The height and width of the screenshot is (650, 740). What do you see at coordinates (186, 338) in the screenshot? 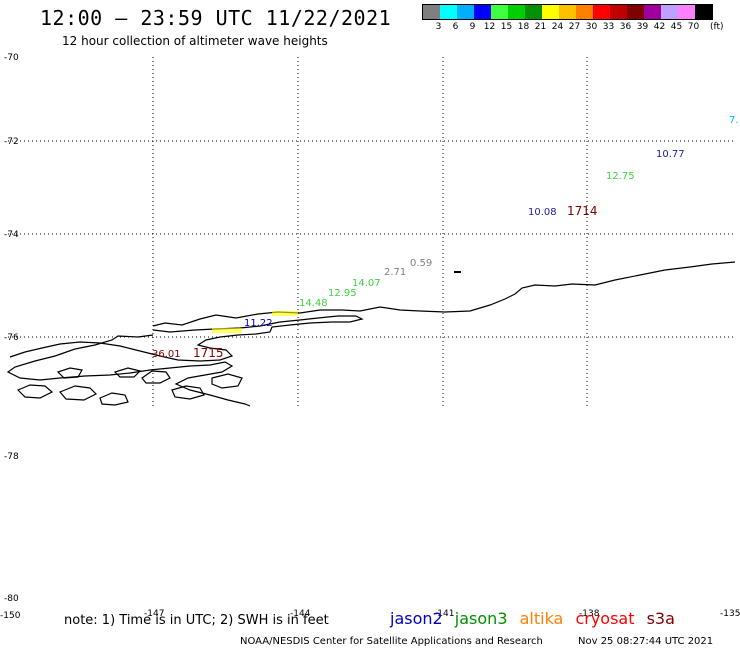
I see `coastline-inner` at bounding box center [186, 338].